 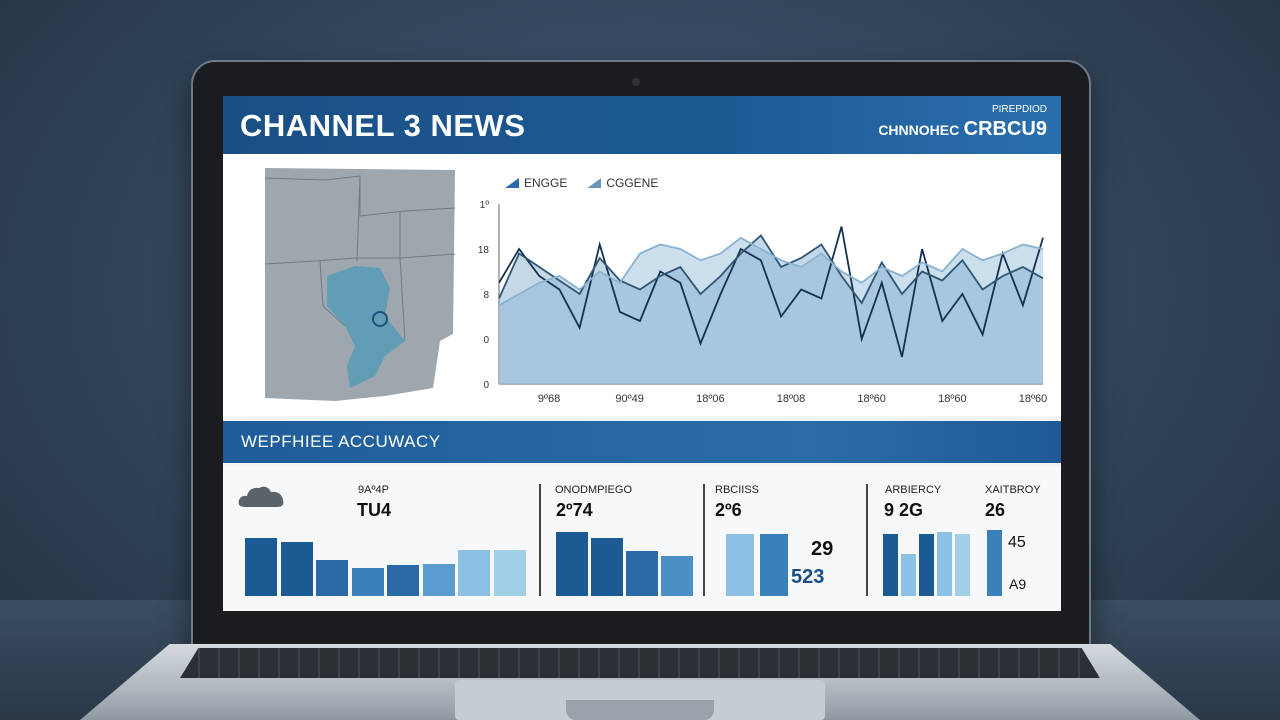 What do you see at coordinates (581, 183) in the screenshot?
I see `chart-legend: ENGGE CGGENE` at bounding box center [581, 183].